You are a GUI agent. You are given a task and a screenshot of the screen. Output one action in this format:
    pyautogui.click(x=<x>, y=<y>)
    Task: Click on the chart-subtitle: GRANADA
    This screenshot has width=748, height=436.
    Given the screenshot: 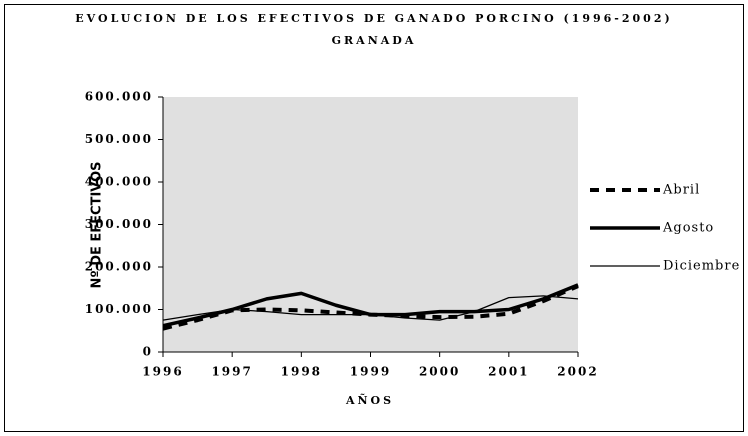 What is the action you would take?
    pyautogui.click(x=374, y=40)
    